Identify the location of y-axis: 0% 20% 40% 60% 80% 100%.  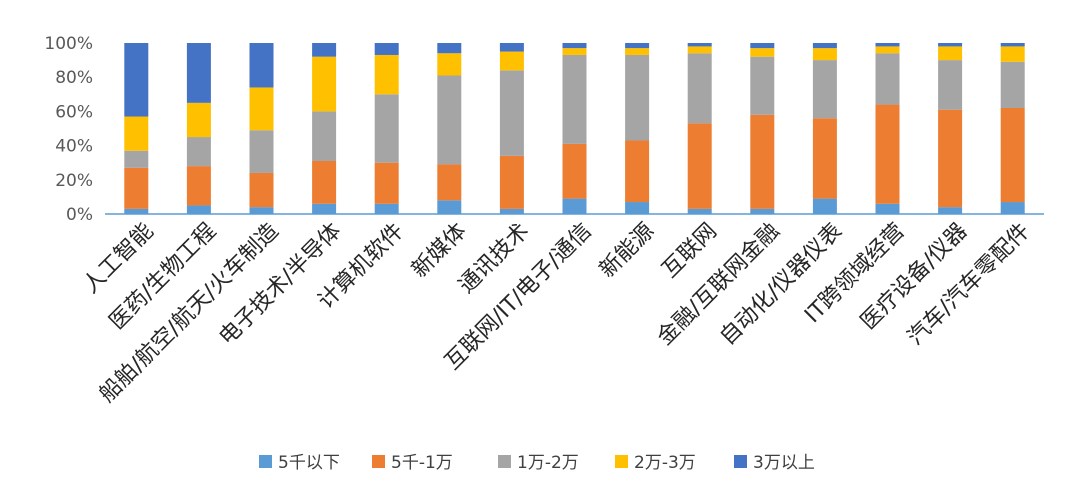
(68, 129).